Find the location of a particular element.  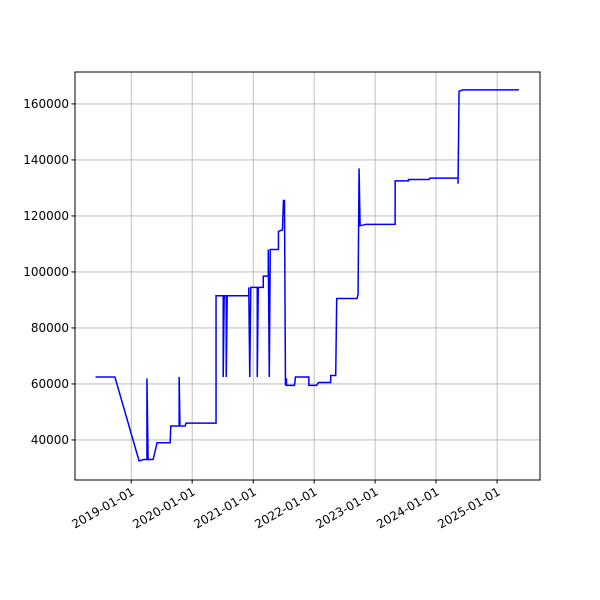

y-tick-label: 140000 is located at coordinates (46, 160).